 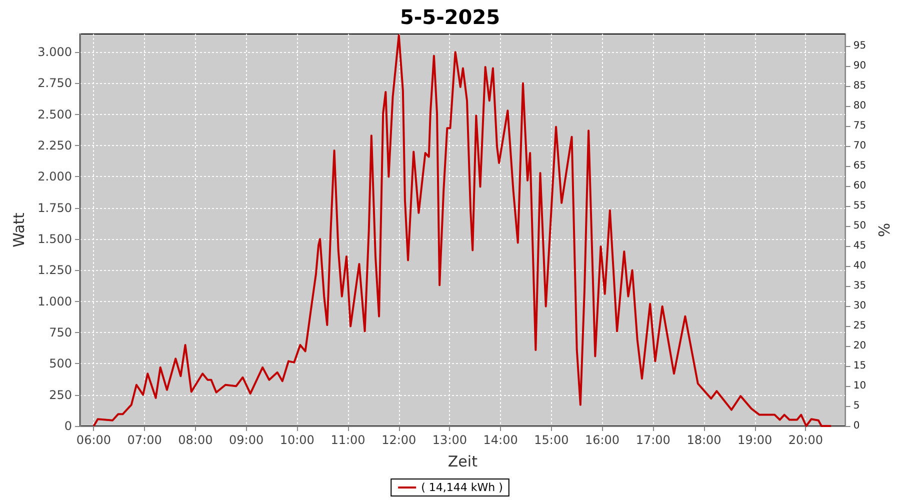 I want to click on y-tick-label: 250, so click(x=60, y=395).